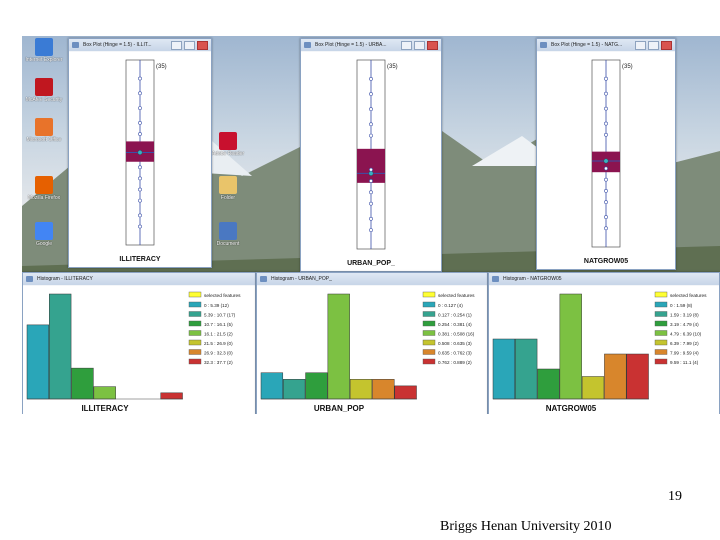  I want to click on window-titlebar: Histogram - NATGROW05, so click(604, 279).